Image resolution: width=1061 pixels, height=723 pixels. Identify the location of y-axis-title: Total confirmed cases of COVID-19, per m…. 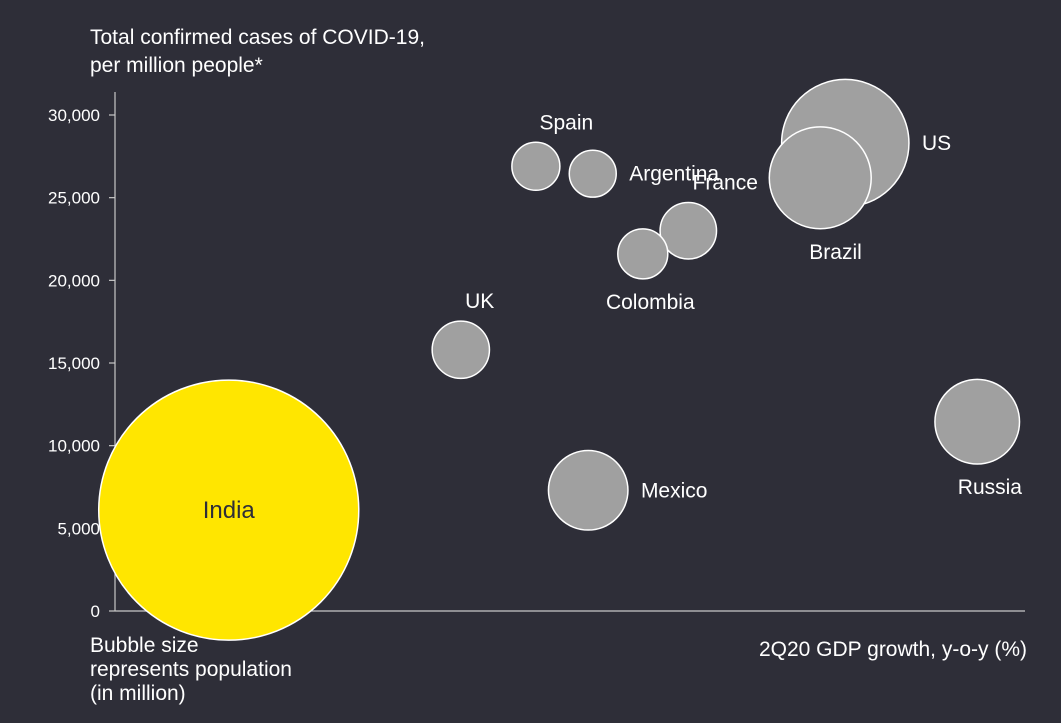
(300, 52).